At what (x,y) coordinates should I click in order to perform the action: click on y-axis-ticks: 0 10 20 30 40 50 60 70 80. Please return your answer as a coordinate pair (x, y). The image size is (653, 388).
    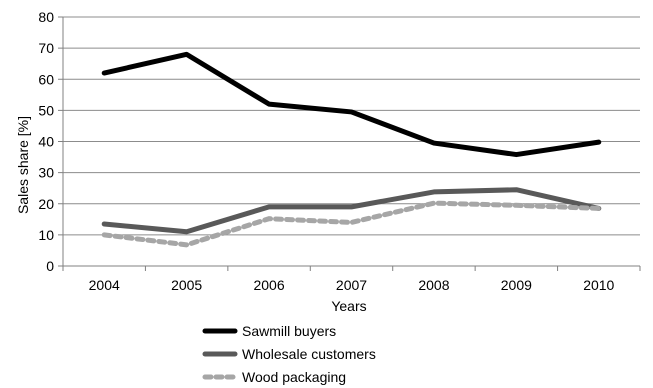
    Looking at the image, I should click on (46, 141).